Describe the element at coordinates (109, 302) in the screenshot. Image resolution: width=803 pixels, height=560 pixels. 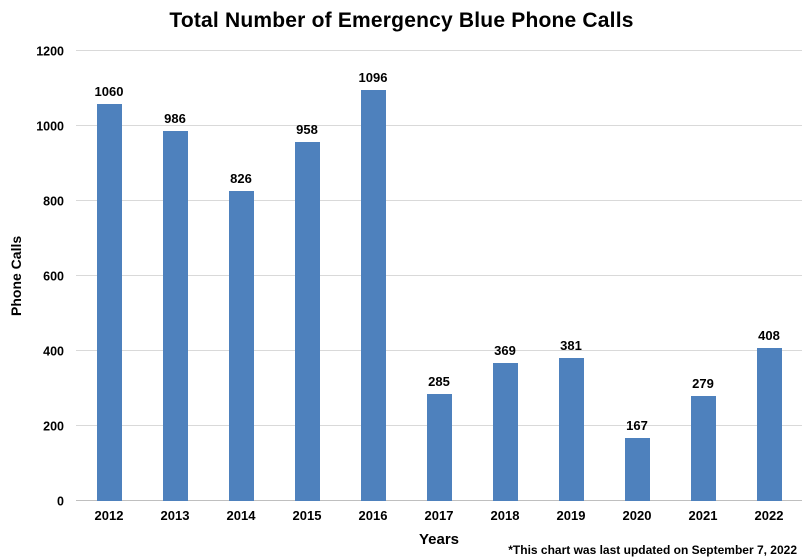
I see `bar-2012` at that location.